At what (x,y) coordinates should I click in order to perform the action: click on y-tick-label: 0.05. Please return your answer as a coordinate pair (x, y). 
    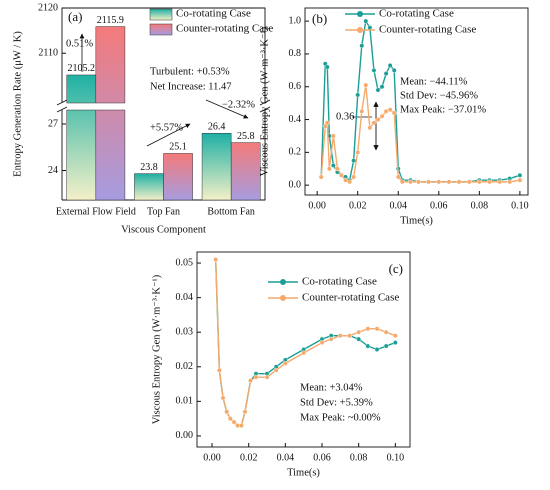
    Looking at the image, I should click on (185, 262).